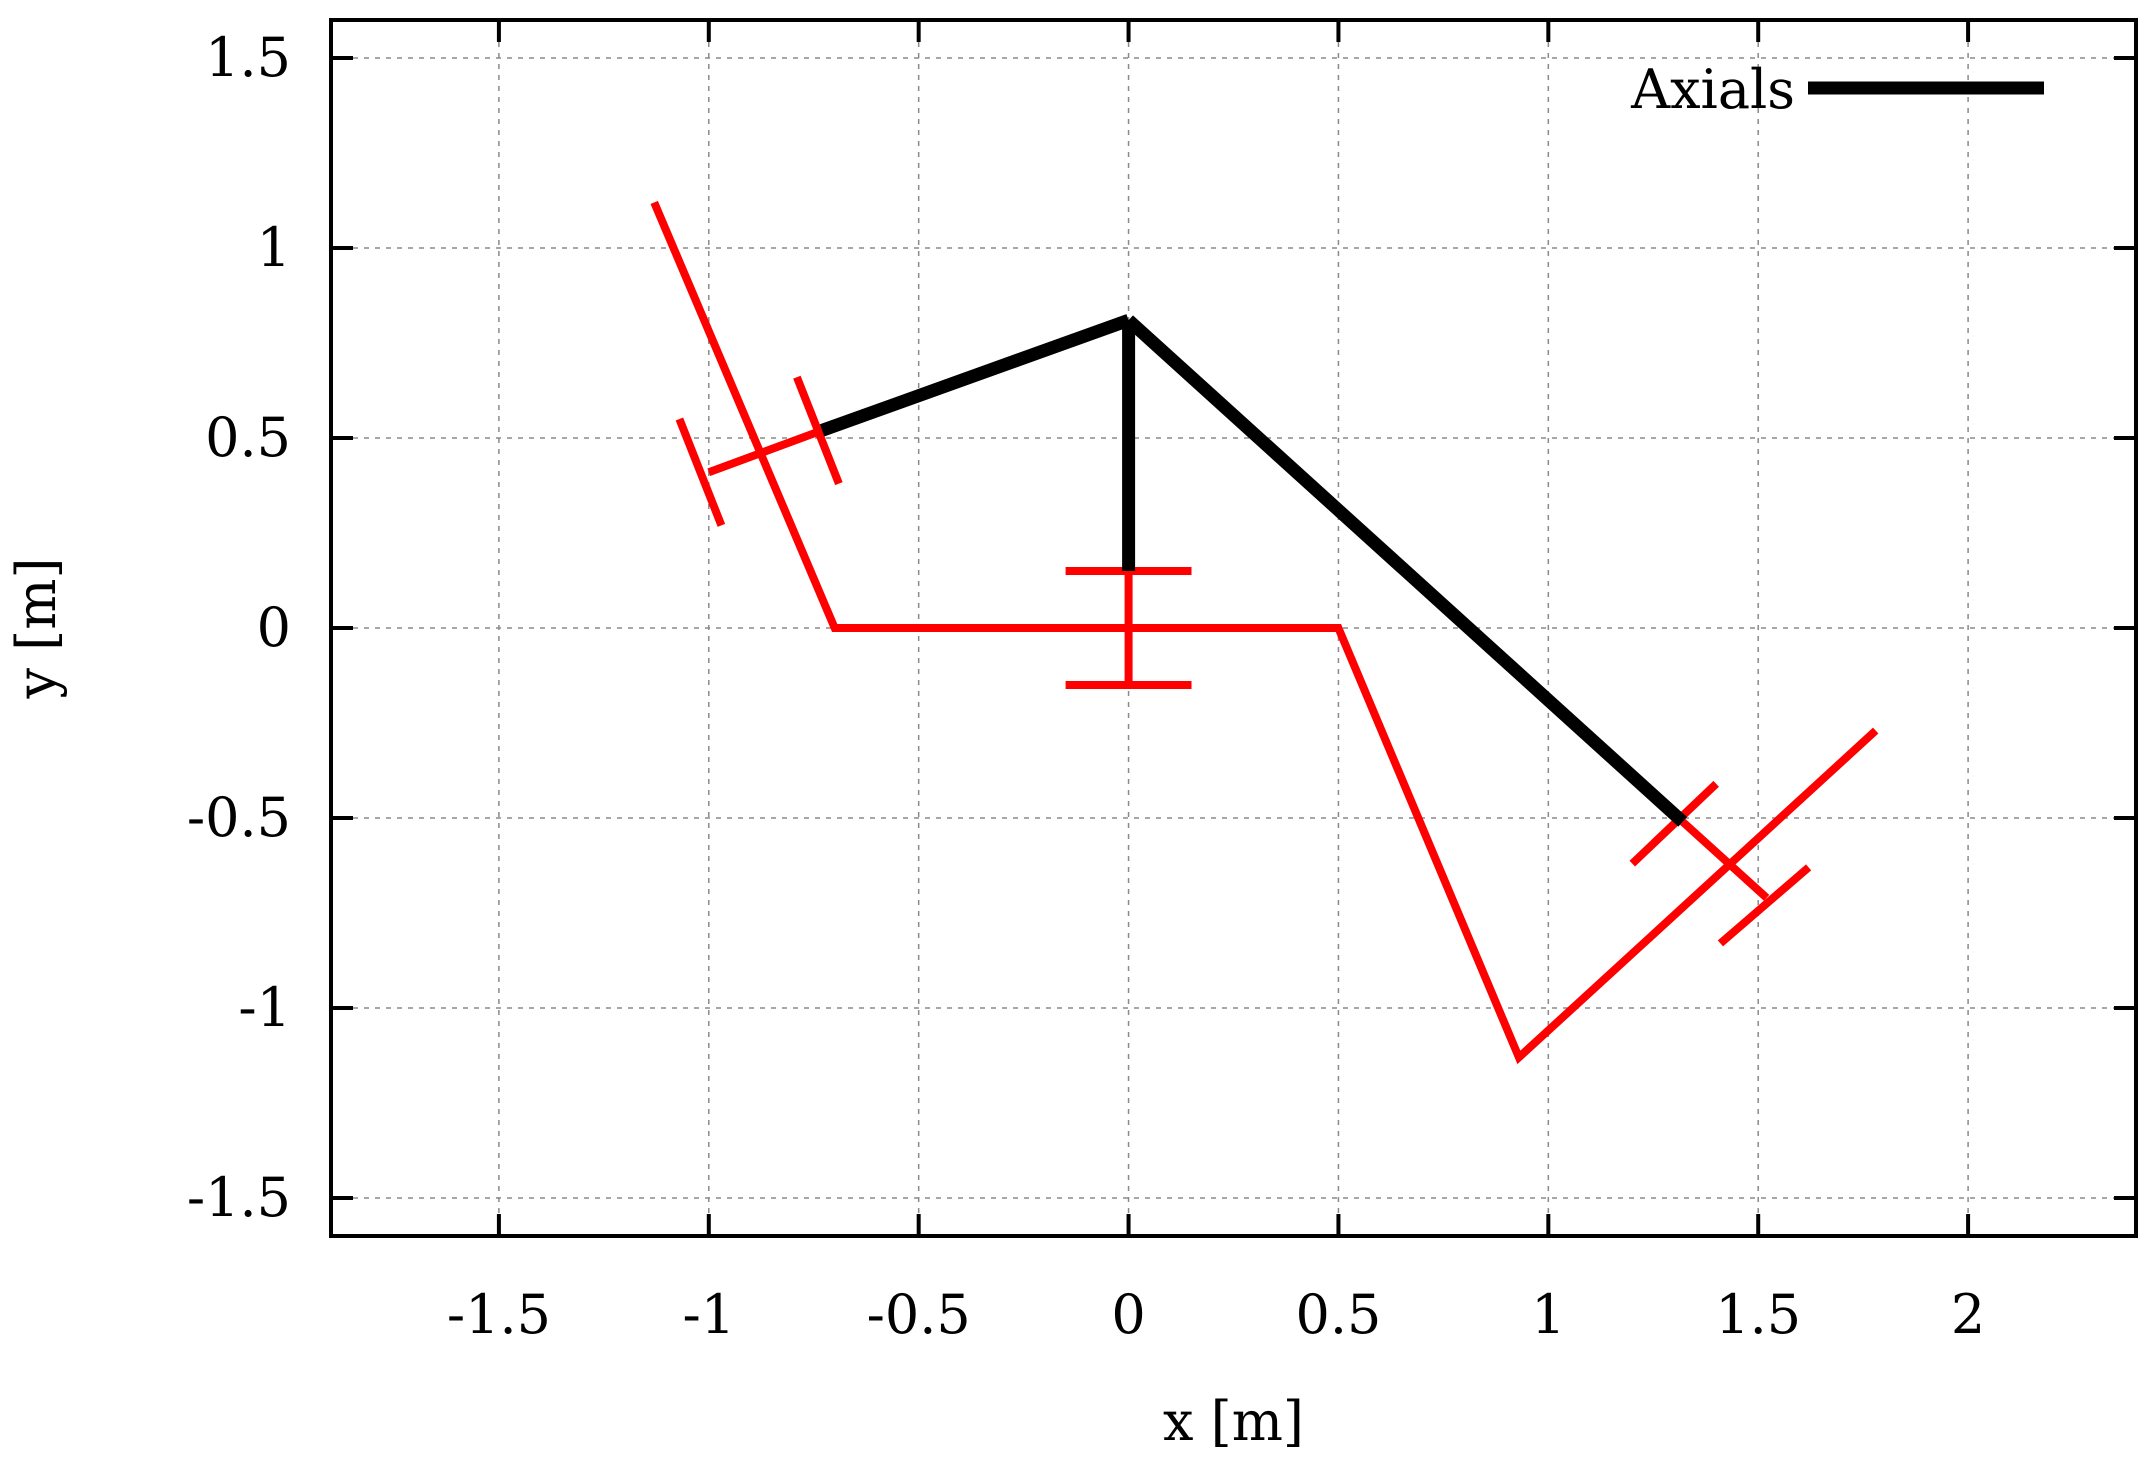 Image resolution: width=2148 pixels, height=1466 pixels. I want to click on legend: Axials, so click(1837, 89).